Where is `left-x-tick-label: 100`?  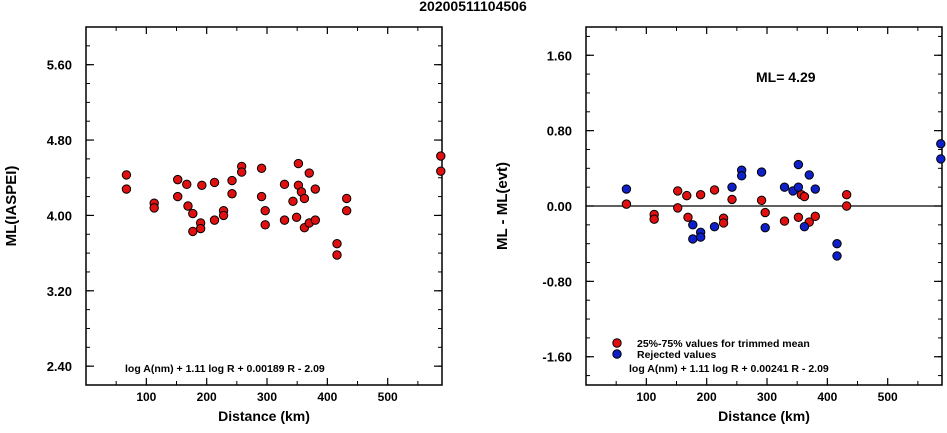
left-x-tick-label: 100 is located at coordinates (146, 397).